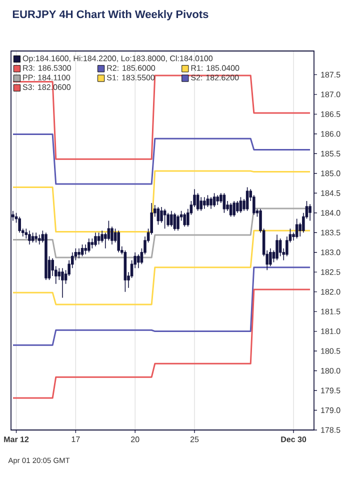 The height and width of the screenshot is (481, 350). Describe the element at coordinates (330, 134) in the screenshot. I see `y-tick-label: 186.0` at that location.